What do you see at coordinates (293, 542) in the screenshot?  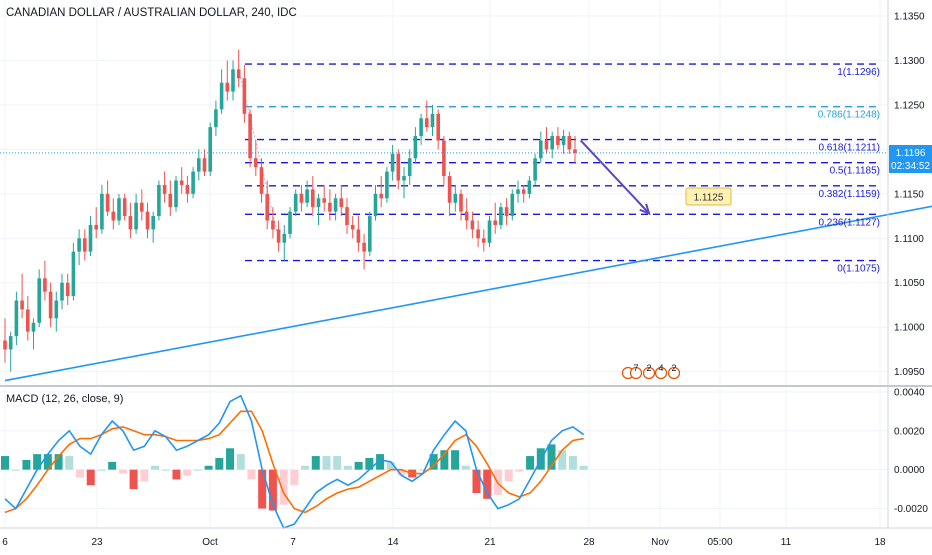 I see `time-tick-label: 7` at bounding box center [293, 542].